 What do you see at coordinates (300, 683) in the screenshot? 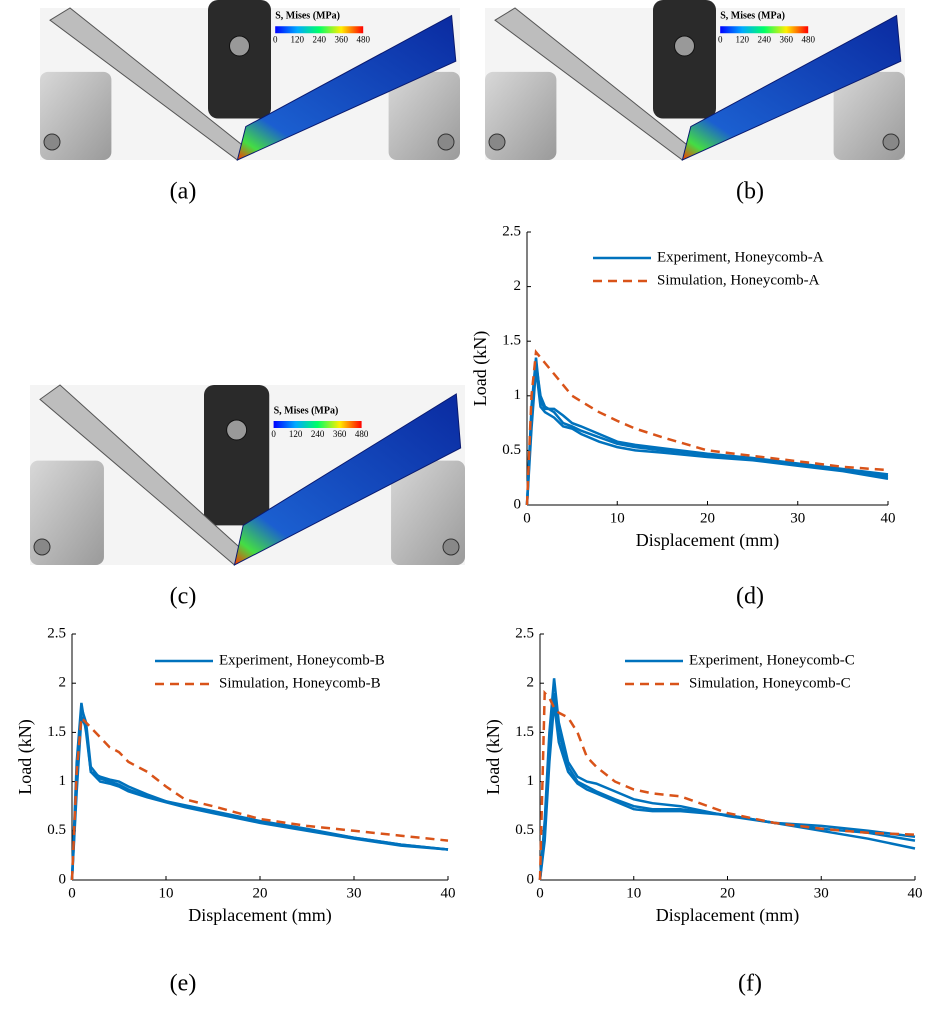
I see `legend-label: Simulation, Honeycomb-B` at bounding box center [300, 683].